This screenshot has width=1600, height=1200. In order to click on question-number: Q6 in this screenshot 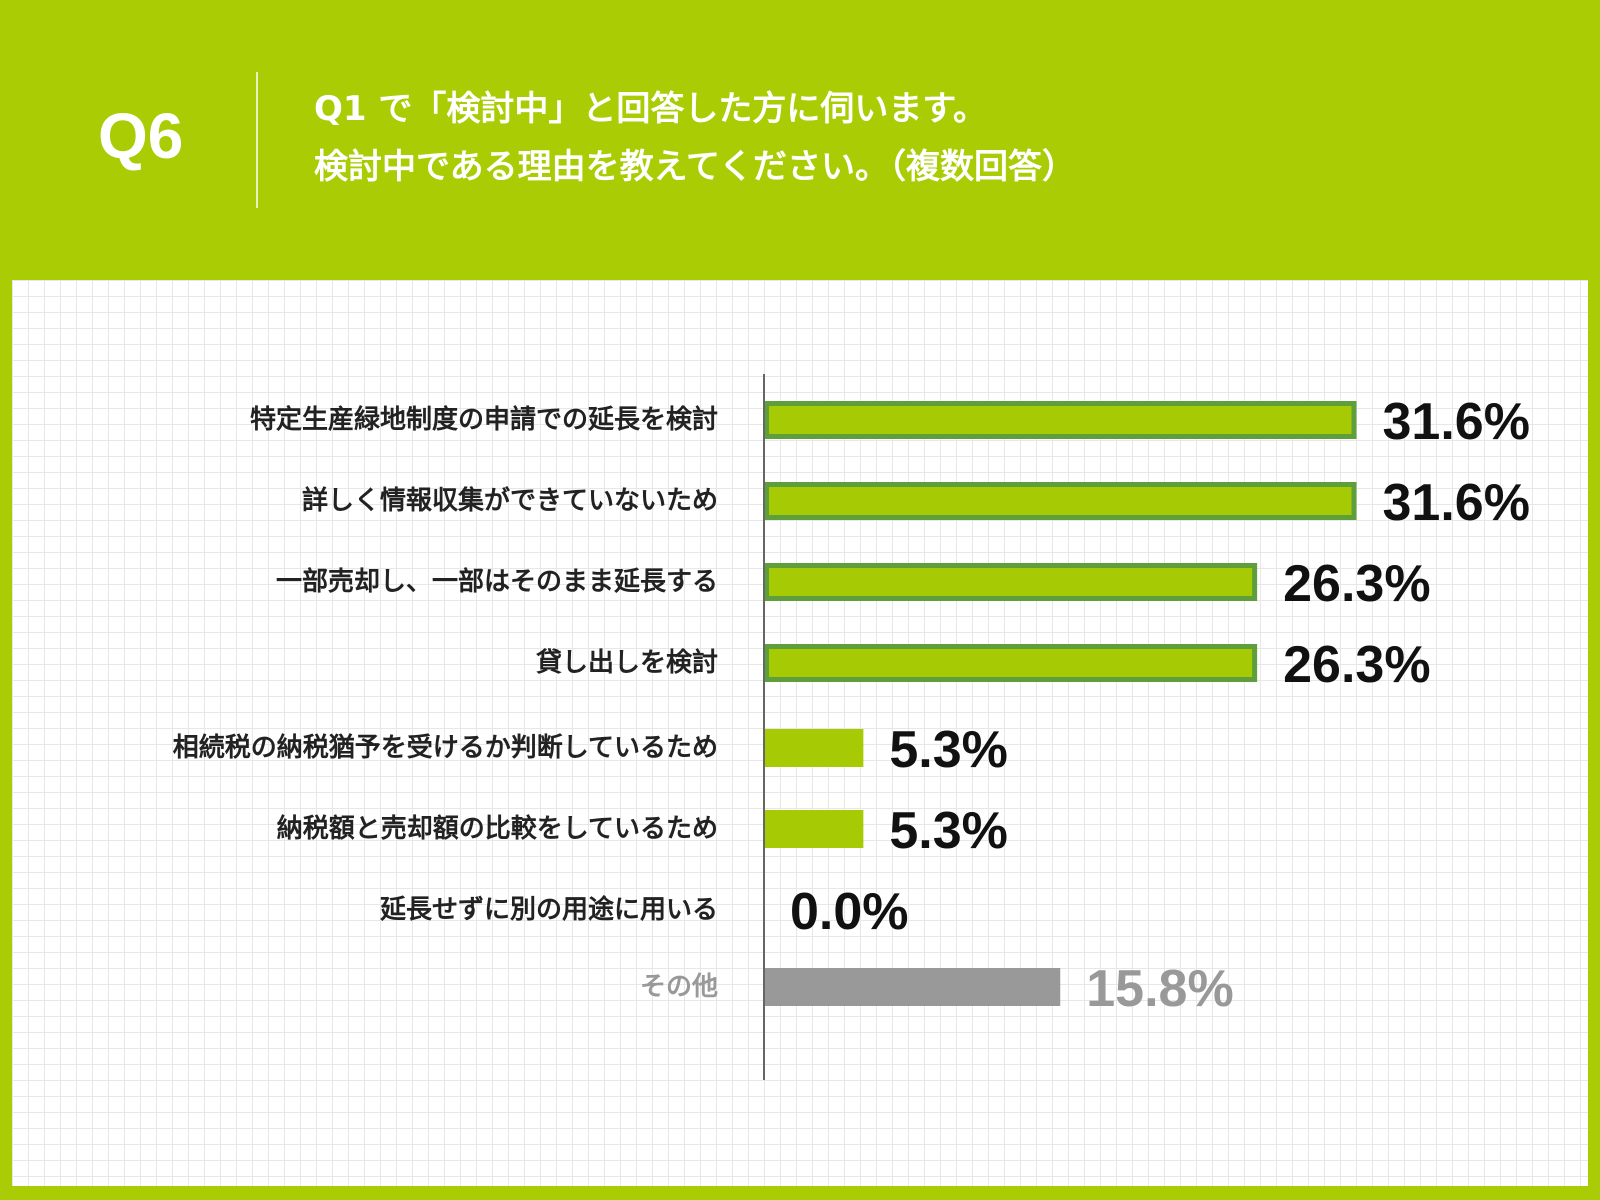, I will do `click(141, 136)`.